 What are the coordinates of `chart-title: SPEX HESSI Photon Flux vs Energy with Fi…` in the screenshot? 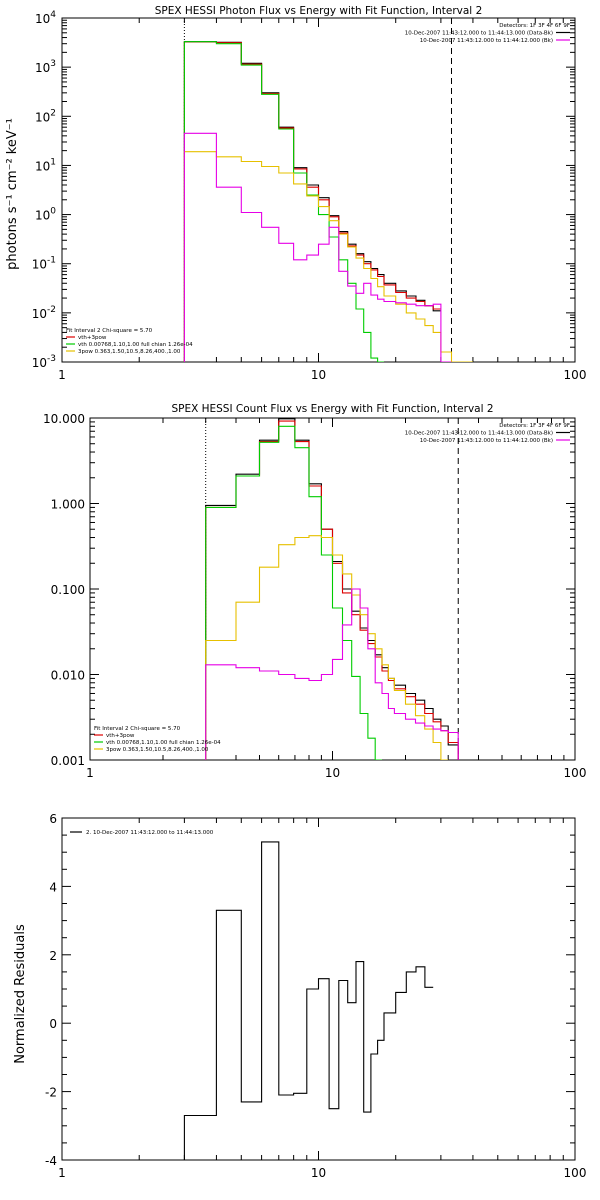 It's located at (319, 11).